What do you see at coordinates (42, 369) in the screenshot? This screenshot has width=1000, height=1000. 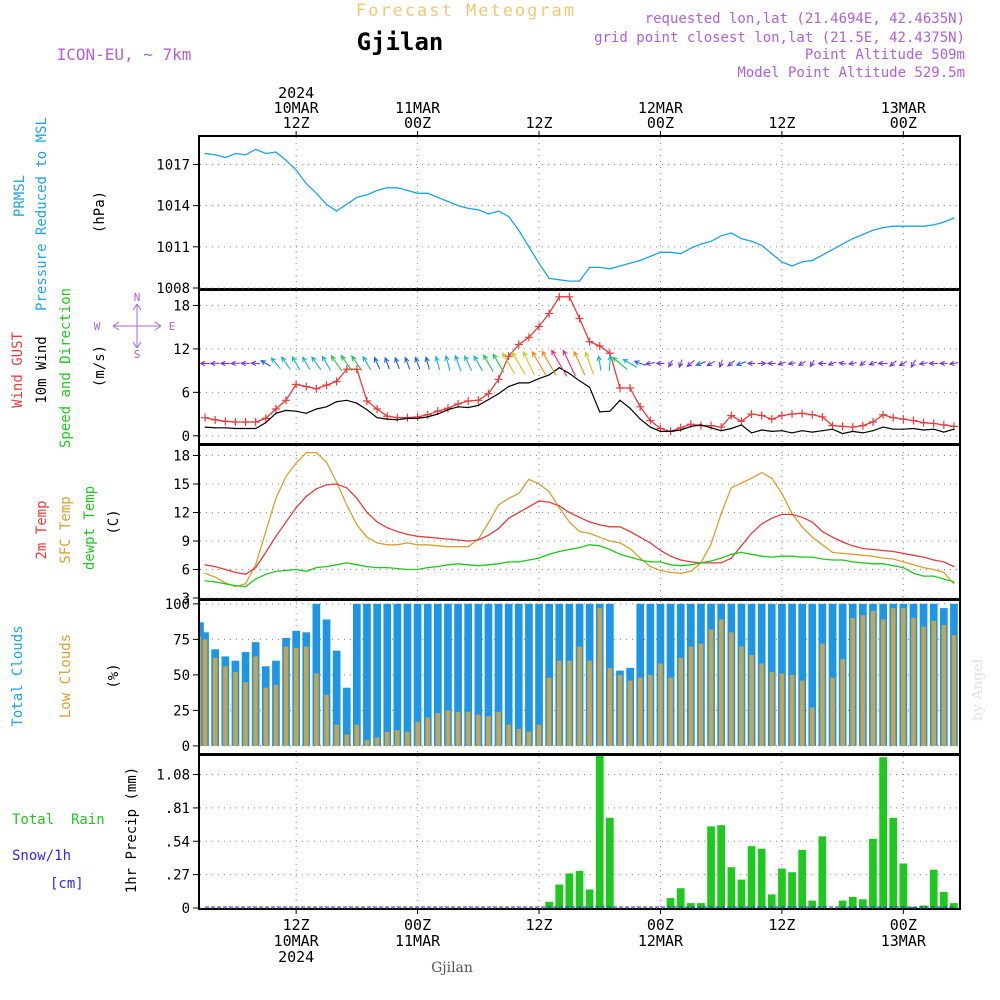 I see `wind-10m-label: 10m Wind` at bounding box center [42, 369].